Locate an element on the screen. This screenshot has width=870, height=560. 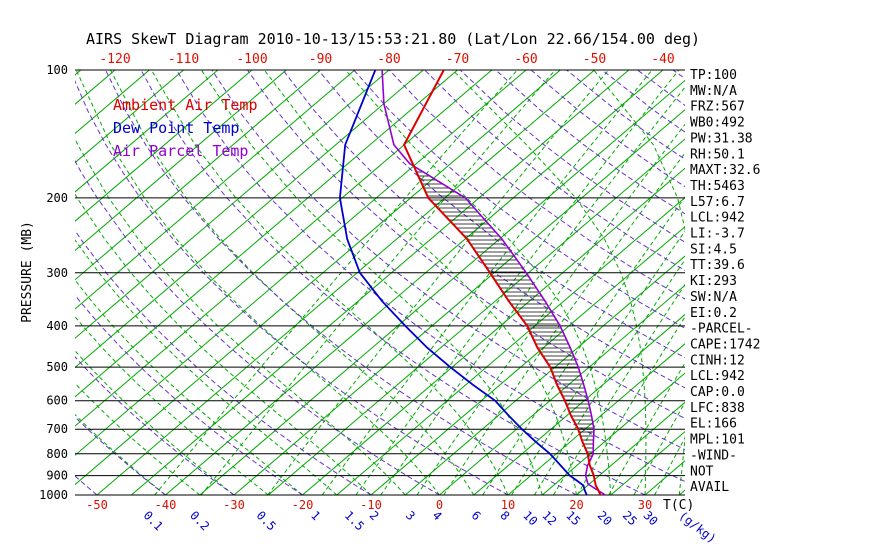
stat-line: -PARCEL- is located at coordinates (721, 329).